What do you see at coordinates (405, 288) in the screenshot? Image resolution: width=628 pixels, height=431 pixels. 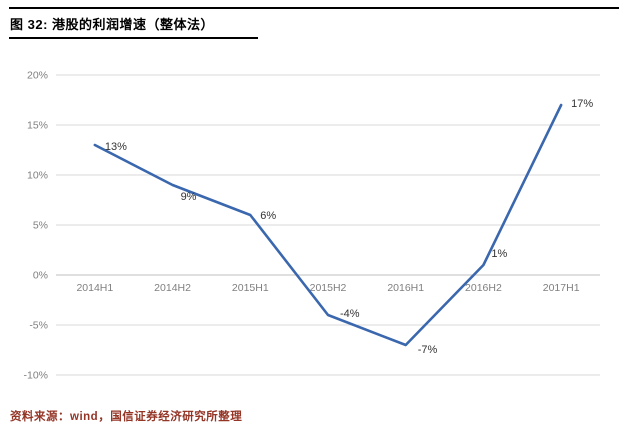 I see `x-category-label: 2016H1` at bounding box center [405, 288].